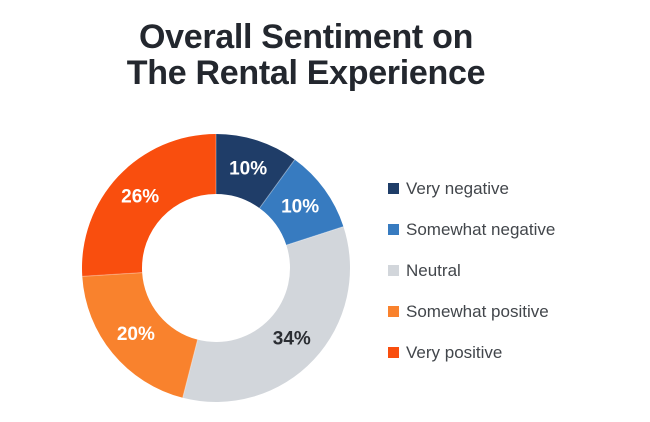  I want to click on chart-title-line2: The Rental Experience, so click(306, 73).